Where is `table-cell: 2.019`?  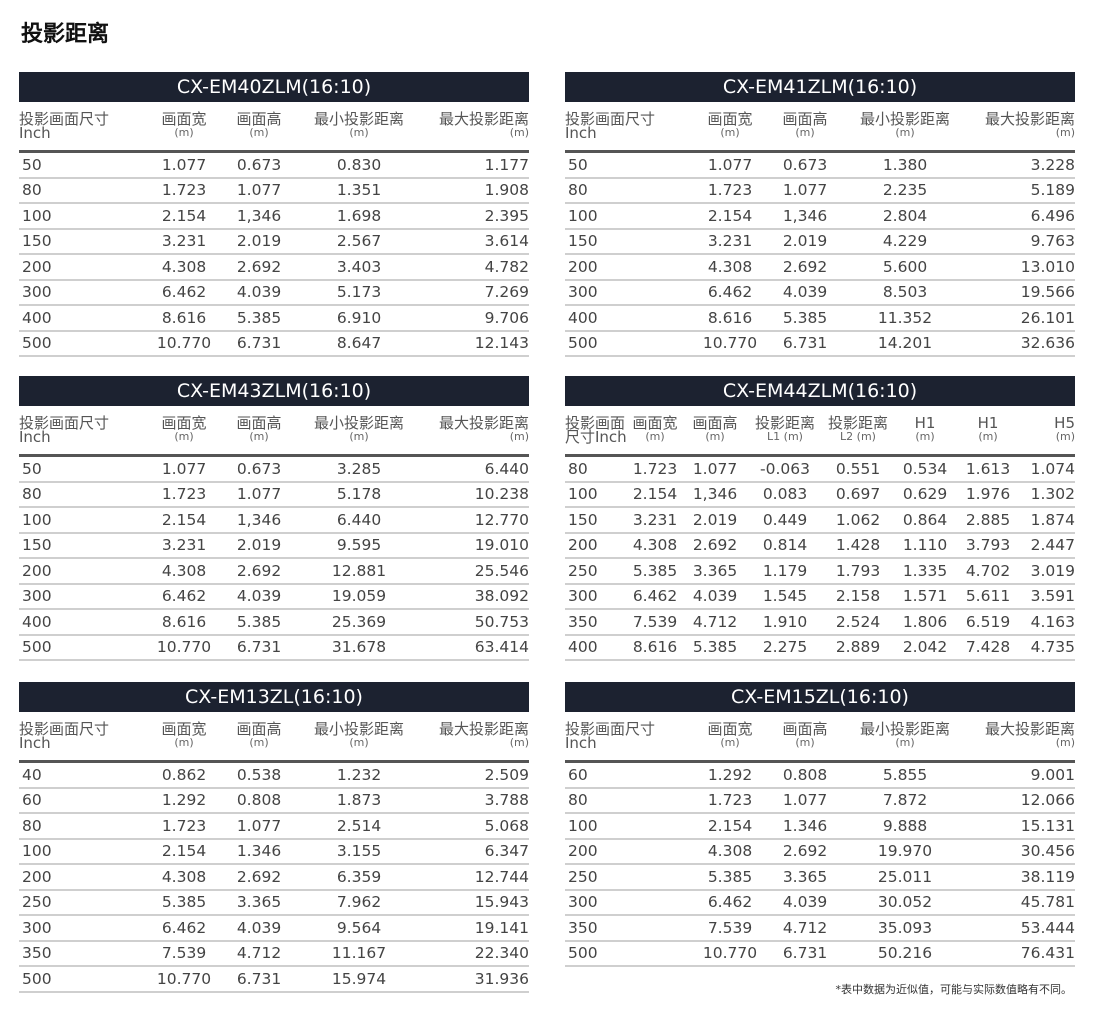 table-cell: 2.019 is located at coordinates (259, 241).